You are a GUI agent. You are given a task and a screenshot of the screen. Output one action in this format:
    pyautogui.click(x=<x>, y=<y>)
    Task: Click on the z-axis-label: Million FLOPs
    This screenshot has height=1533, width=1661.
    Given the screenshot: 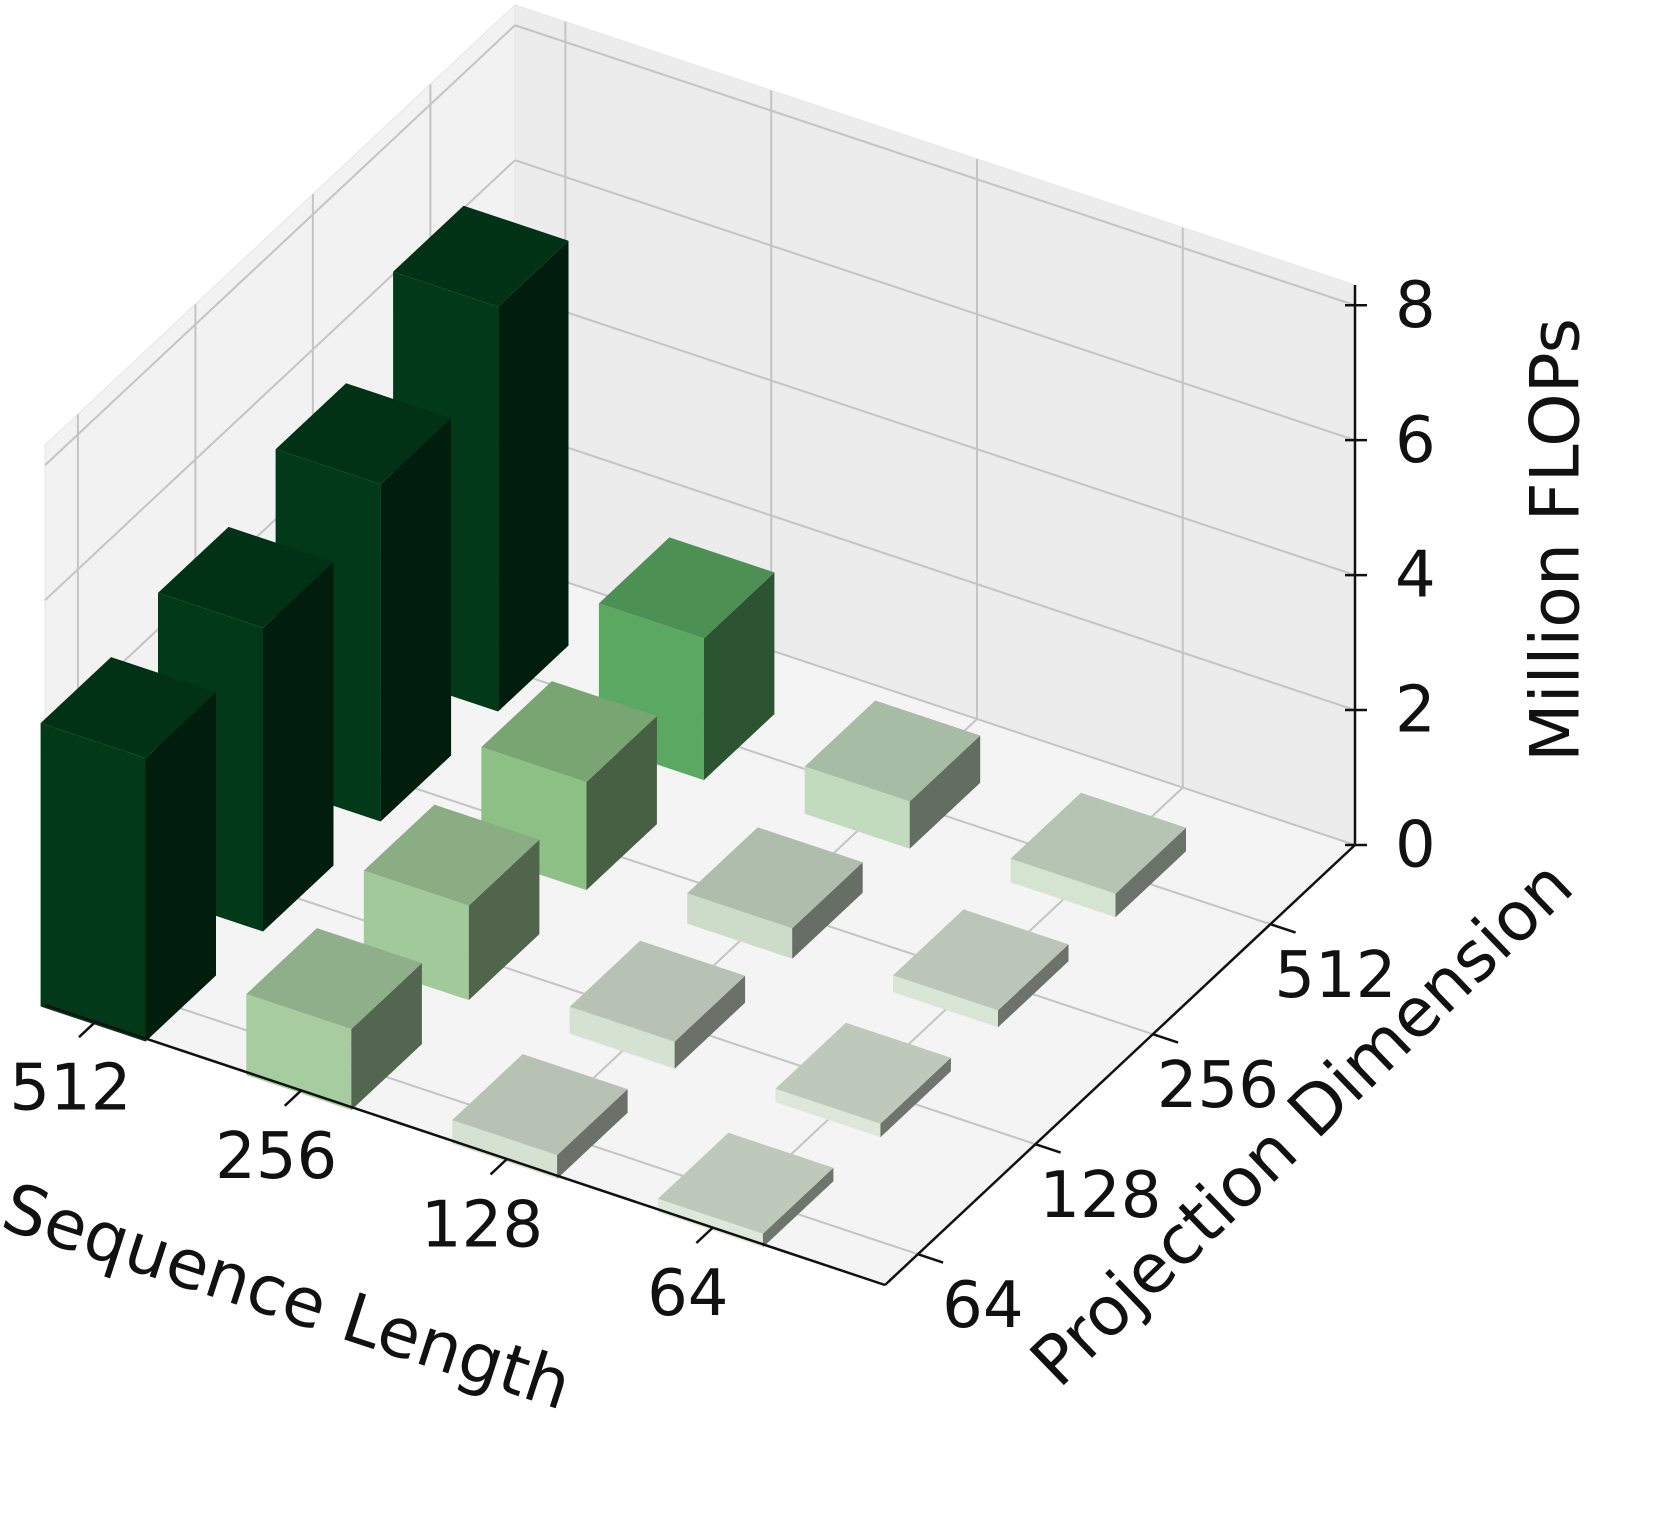 What is the action you would take?
    pyautogui.click(x=1556, y=540)
    